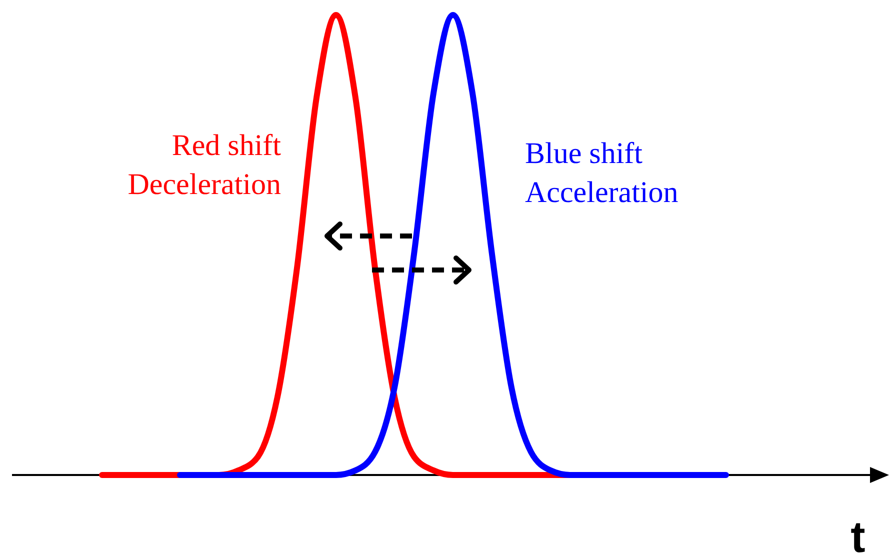 The width and height of the screenshot is (893, 559). I want to click on x-axis-title: t, so click(858, 536).